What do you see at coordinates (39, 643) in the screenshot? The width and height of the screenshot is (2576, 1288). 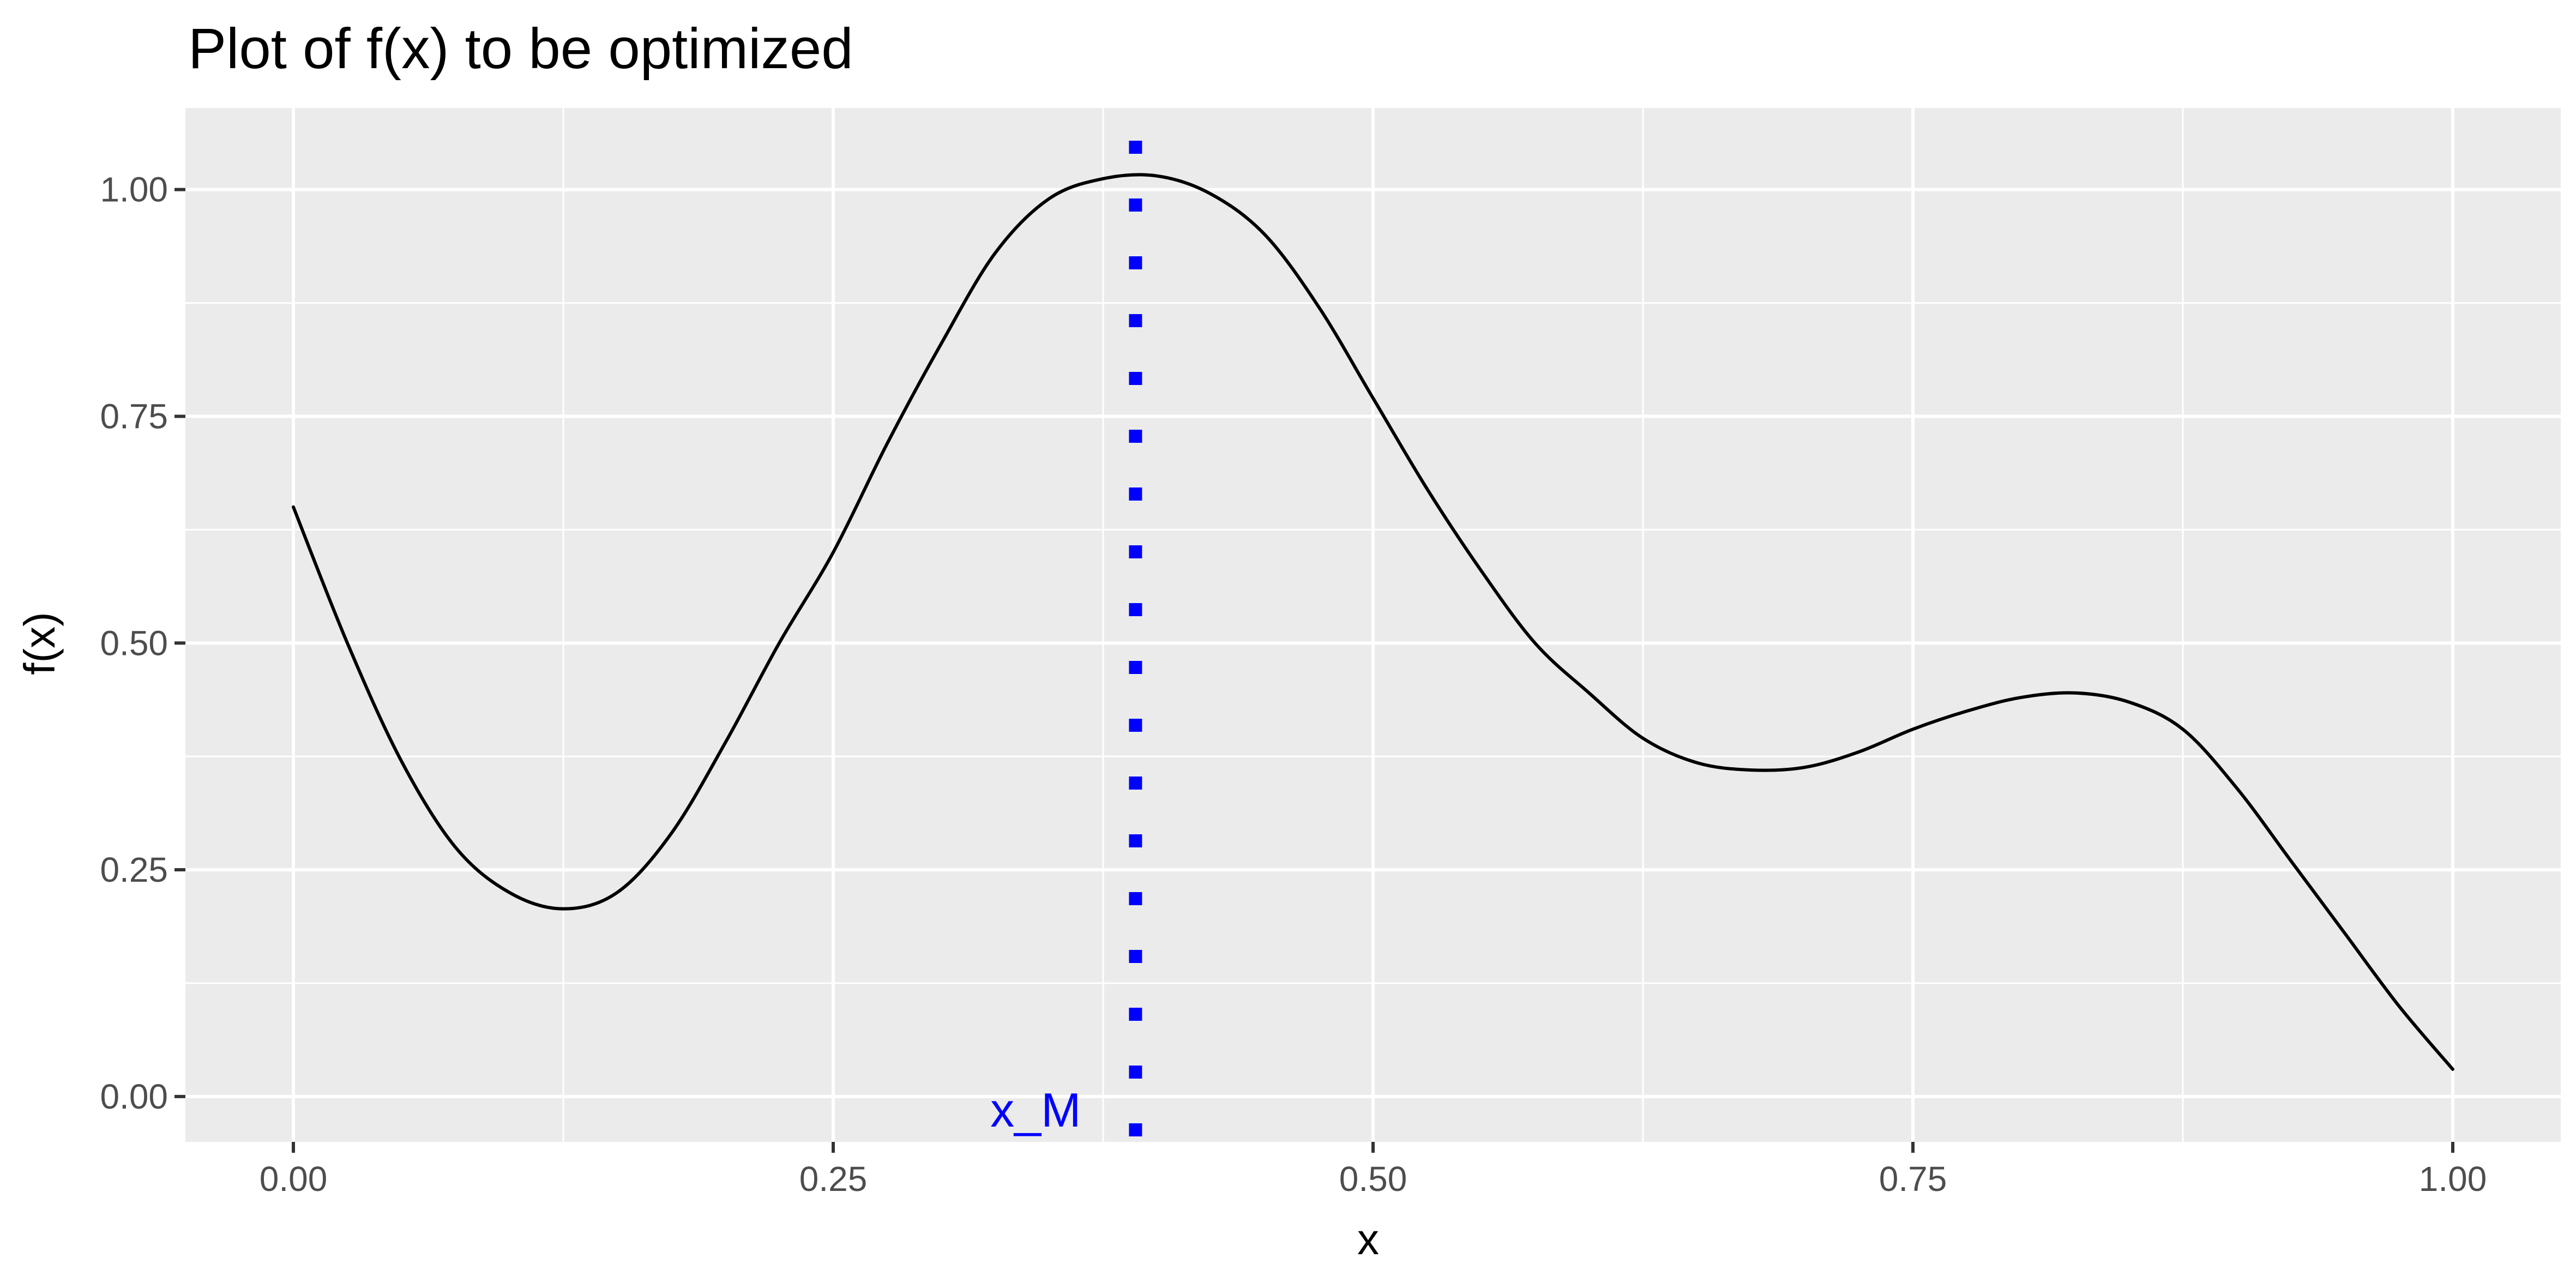 I see `y-axis-label: f(x)` at bounding box center [39, 643].